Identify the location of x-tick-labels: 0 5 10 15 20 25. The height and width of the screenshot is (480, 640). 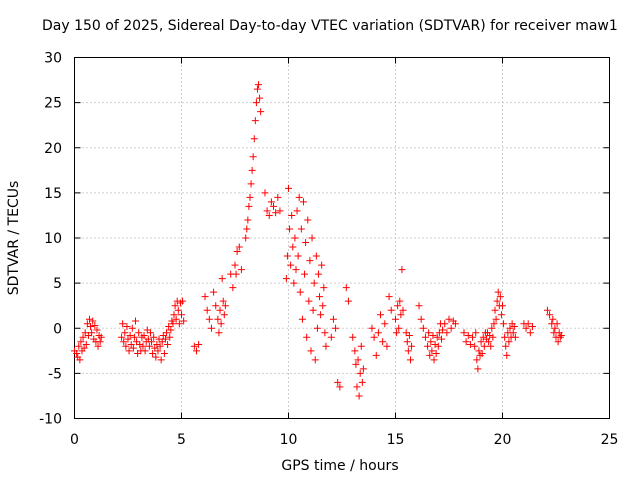
(344, 440).